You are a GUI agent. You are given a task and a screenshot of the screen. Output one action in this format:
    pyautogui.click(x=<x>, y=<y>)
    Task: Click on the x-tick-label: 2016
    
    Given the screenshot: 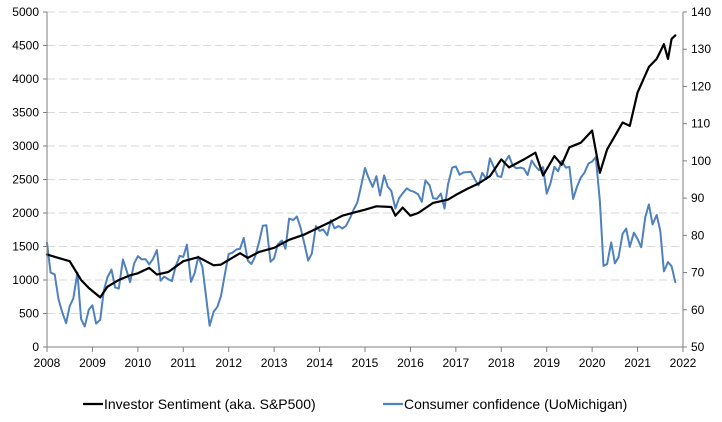 What is the action you would take?
    pyautogui.click(x=410, y=363)
    